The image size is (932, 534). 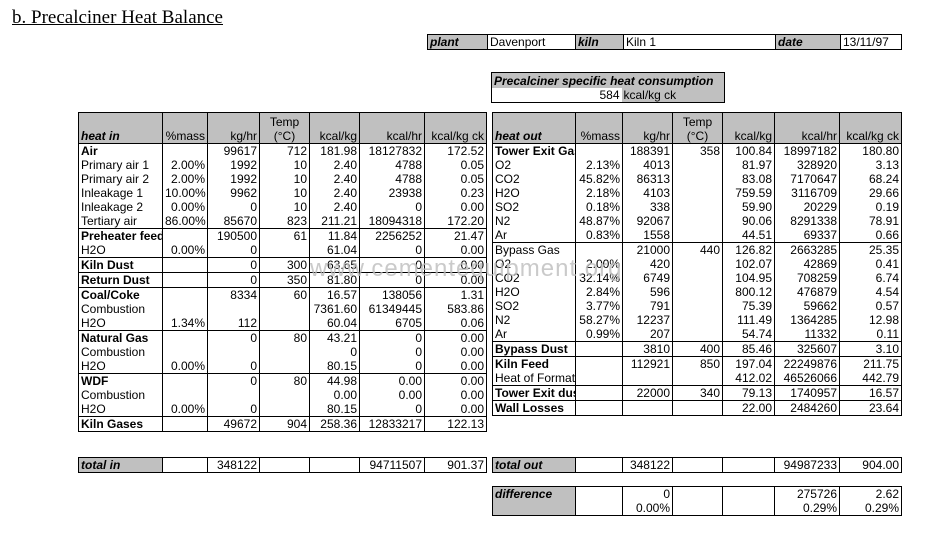 What do you see at coordinates (534, 128) in the screenshot?
I see `heat-out-col-header: heat out` at bounding box center [534, 128].